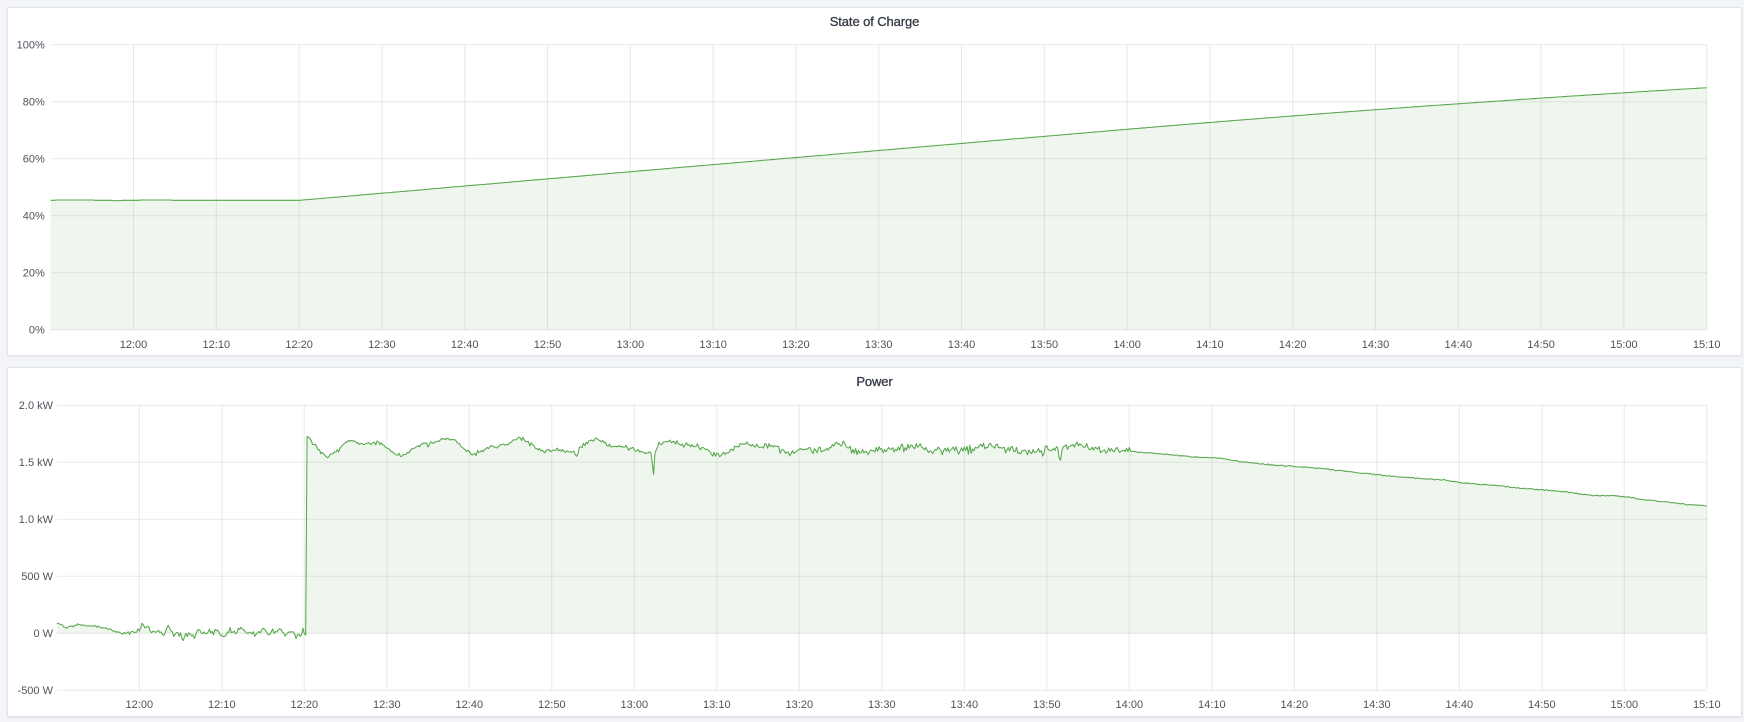 The height and width of the screenshot is (722, 1744). What do you see at coordinates (43, 634) in the screenshot?
I see `svg-text: 0 W` at bounding box center [43, 634].